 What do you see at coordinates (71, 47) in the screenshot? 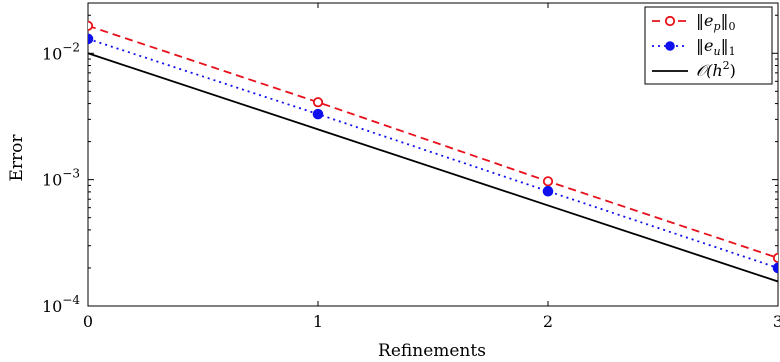
I see `y-tick-exponent: −2` at bounding box center [71, 47].